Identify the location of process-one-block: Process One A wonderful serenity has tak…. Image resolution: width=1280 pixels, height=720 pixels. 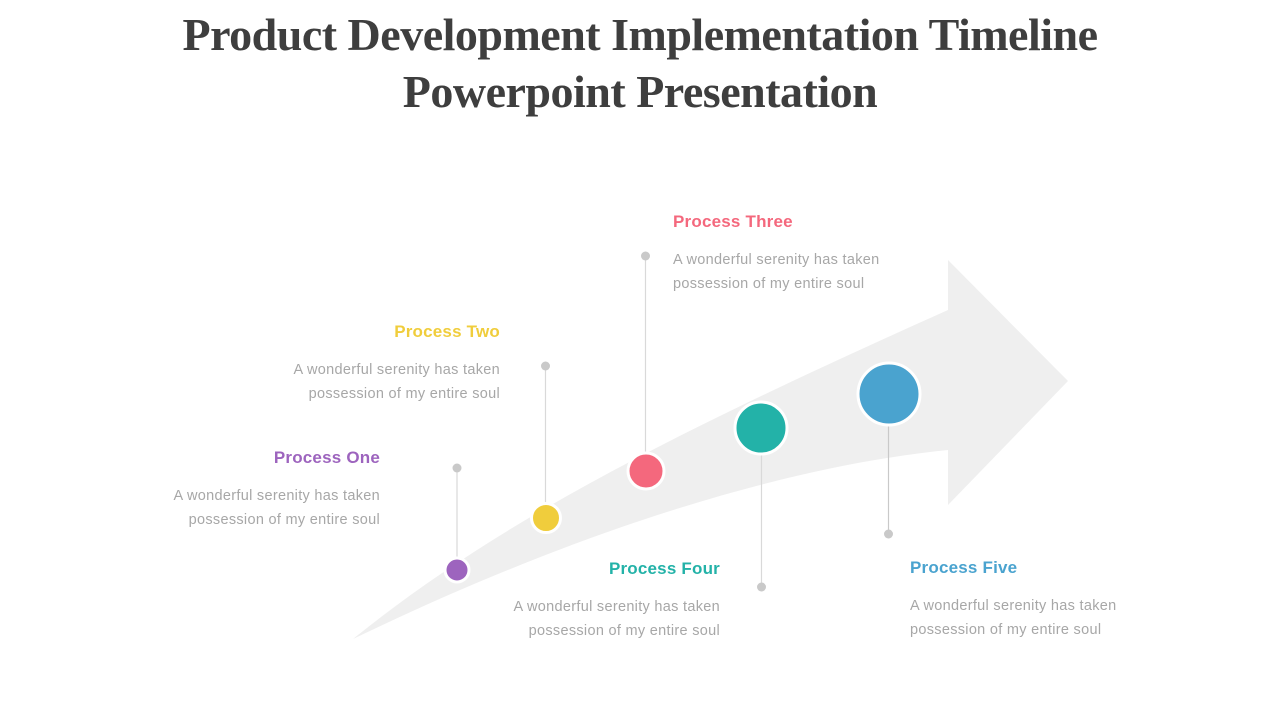
(277, 490).